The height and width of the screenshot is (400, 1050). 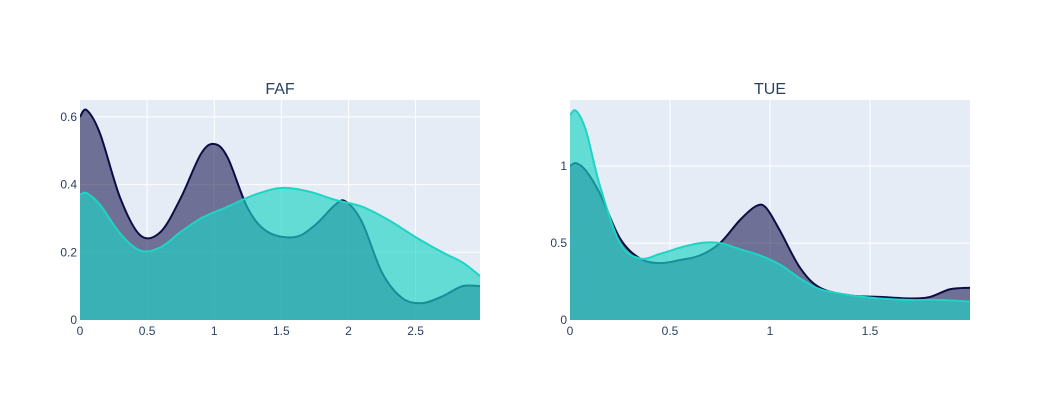 I want to click on x-tick-label: 2, so click(x=348, y=331).